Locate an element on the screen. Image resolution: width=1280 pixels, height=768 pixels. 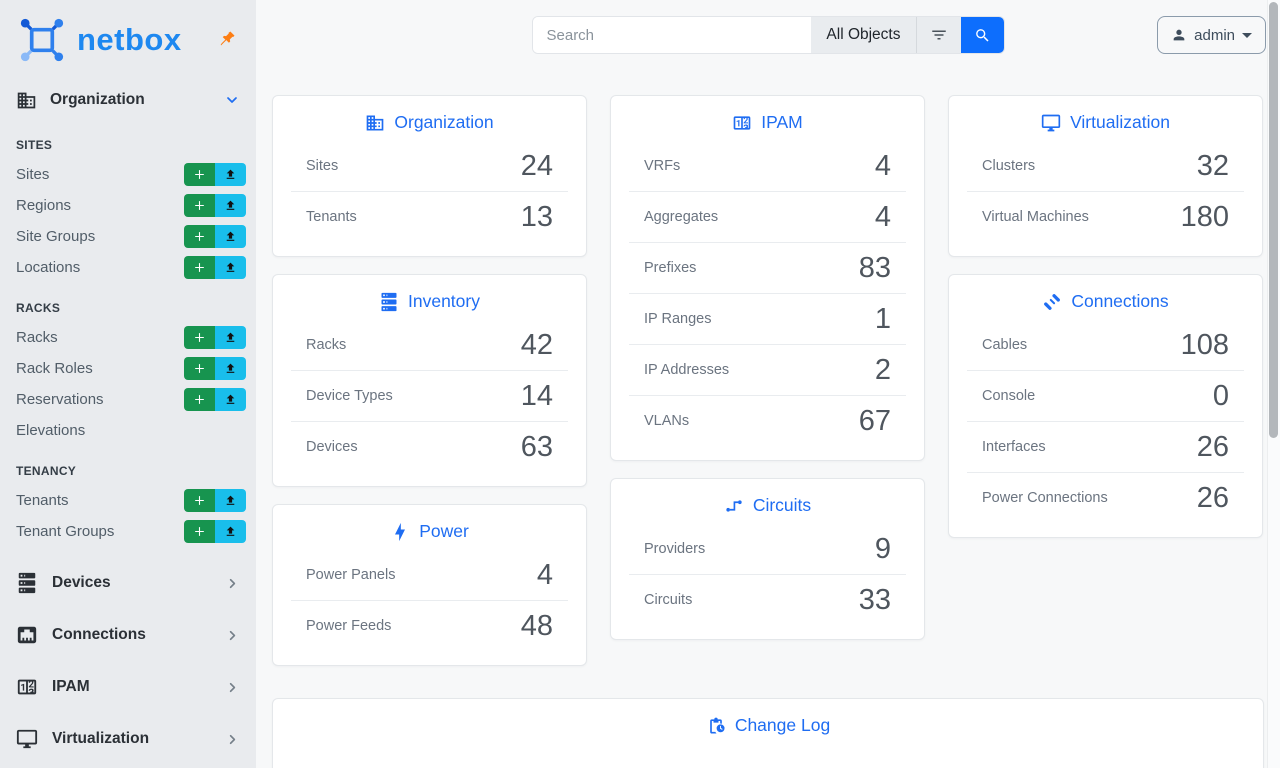
sidebar-group-header-tenancy: TENANCY is located at coordinates (46, 471).